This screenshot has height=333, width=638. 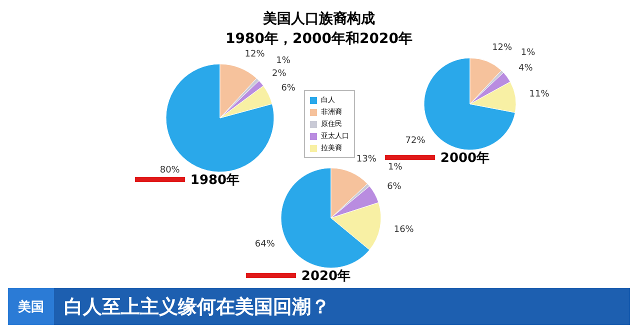 What do you see at coordinates (366, 159) in the screenshot?
I see `data-label: 13%` at bounding box center [366, 159].